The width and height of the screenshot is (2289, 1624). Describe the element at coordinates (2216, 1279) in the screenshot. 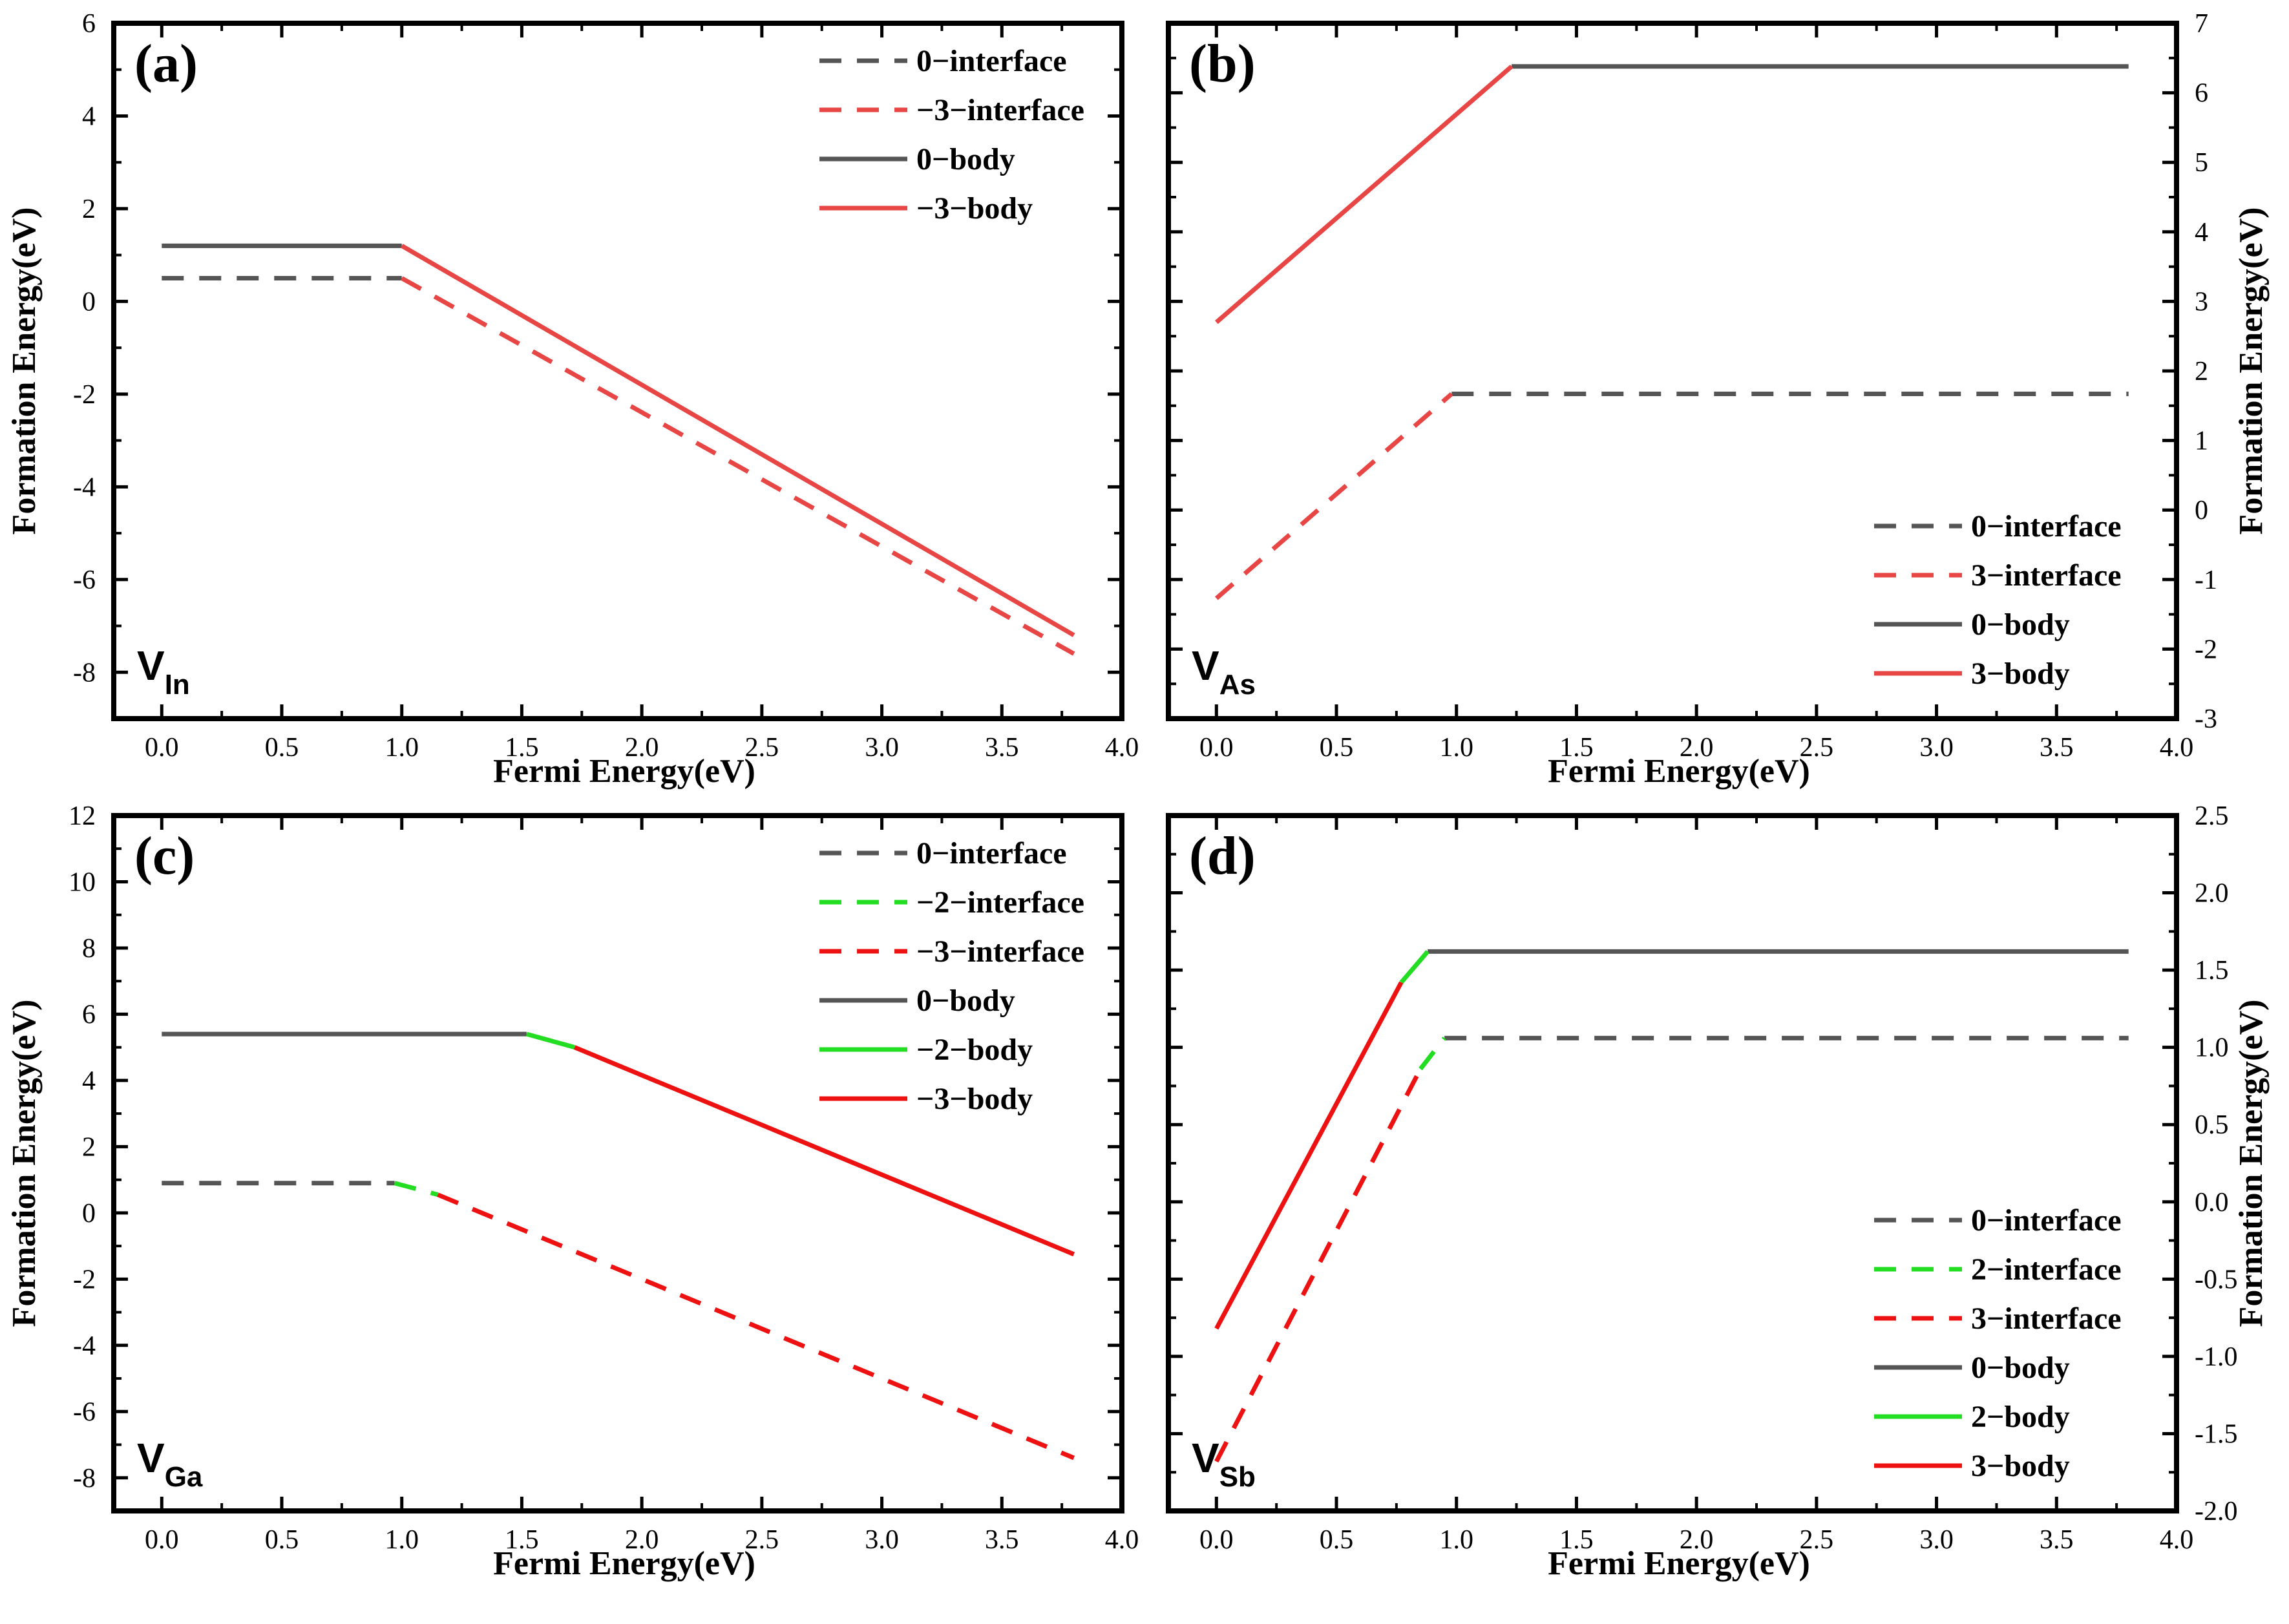

I see `y-tick-label: -0.5` at that location.